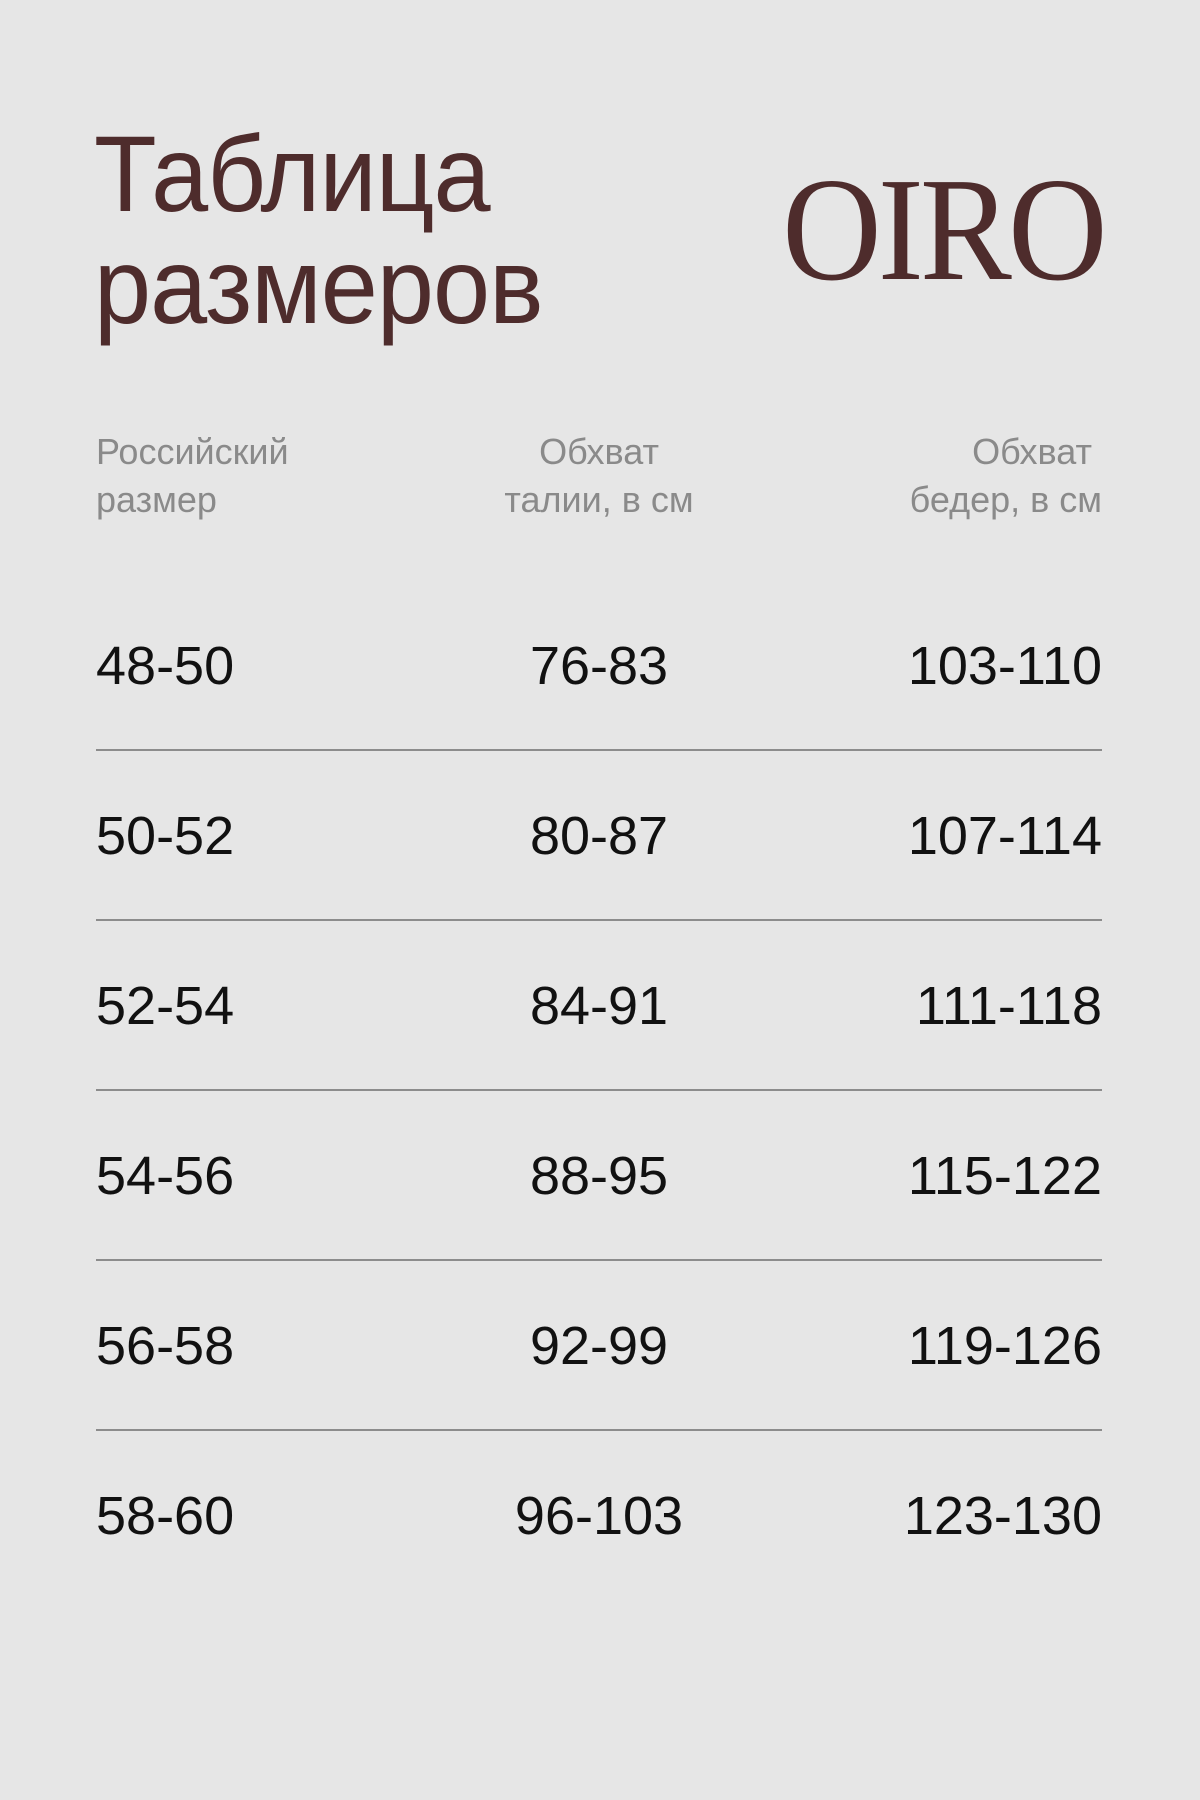  What do you see at coordinates (165, 1176) in the screenshot?
I see `cell-size: 54-56` at bounding box center [165, 1176].